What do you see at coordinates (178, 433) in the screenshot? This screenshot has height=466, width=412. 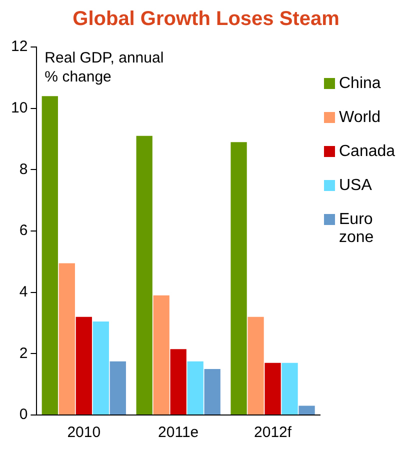 I see `x-tick-label: 2011e` at bounding box center [178, 433].